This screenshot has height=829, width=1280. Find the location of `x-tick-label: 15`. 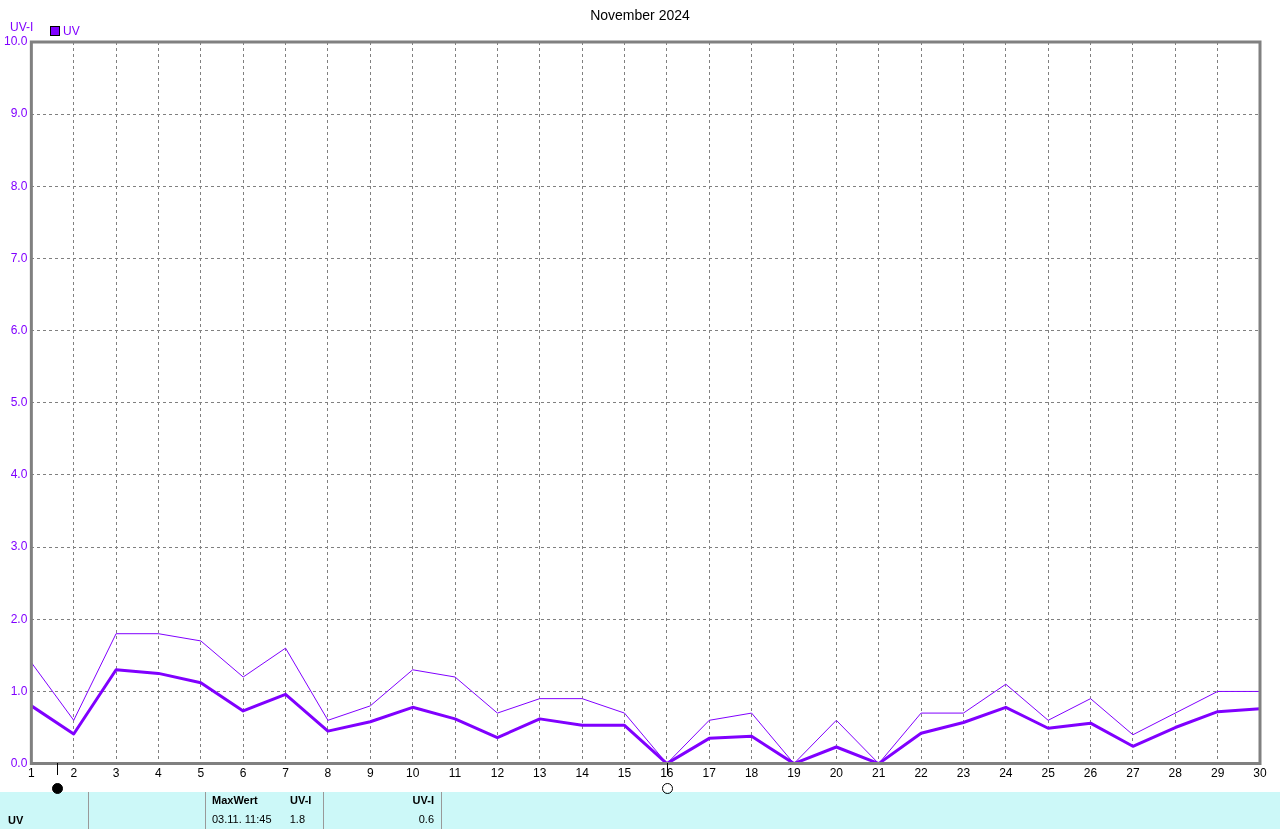

x-tick-label: 15 is located at coordinates (624, 773).